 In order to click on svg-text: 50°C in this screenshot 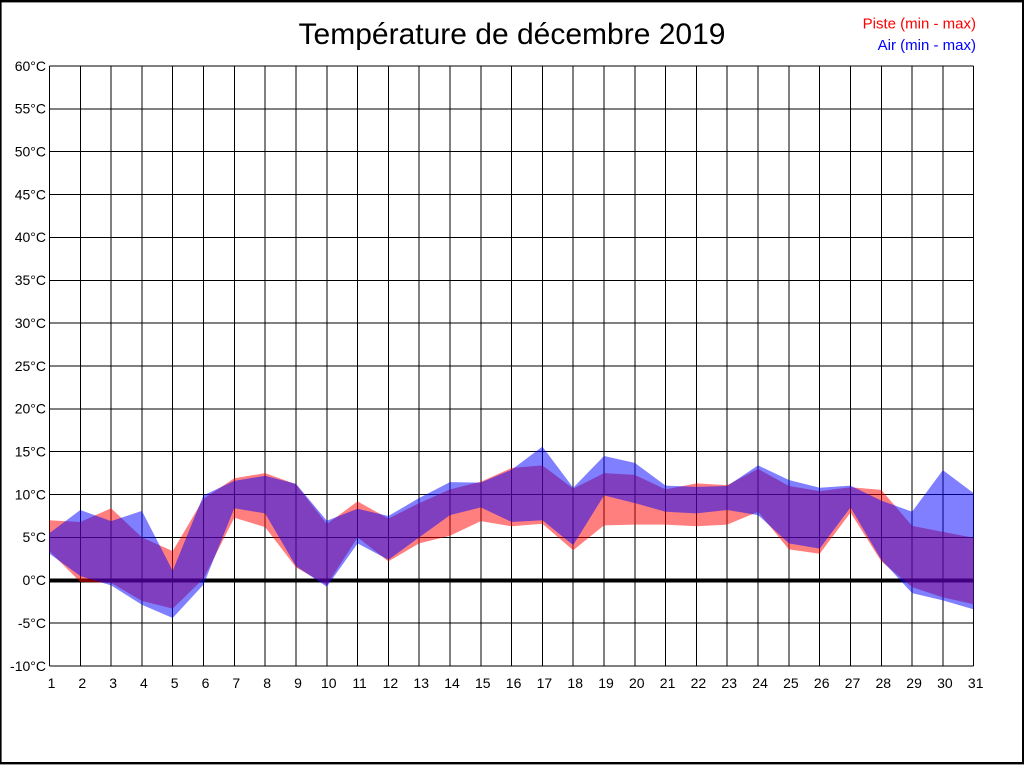, I will do `click(30, 152)`.